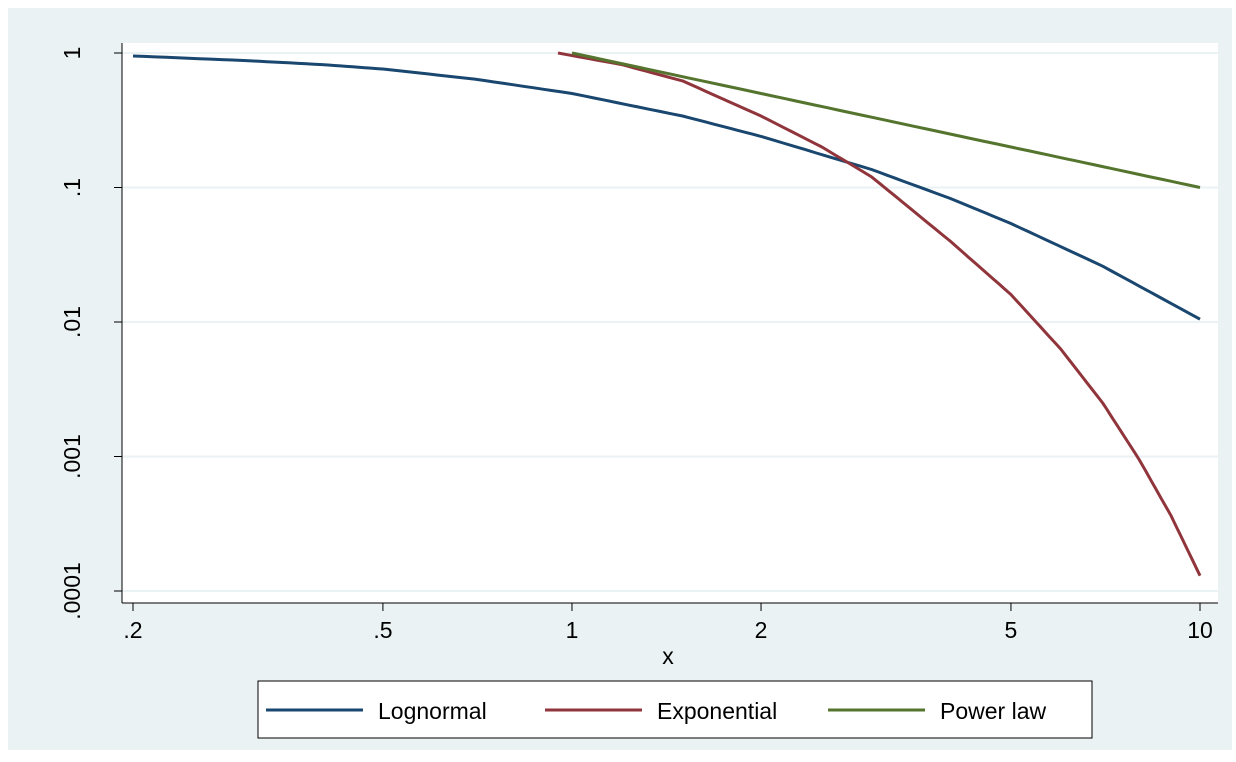 Image resolution: width=1236 pixels, height=762 pixels. I want to click on x-ticks: .2 .5 1 2 5 10, so click(668, 623).